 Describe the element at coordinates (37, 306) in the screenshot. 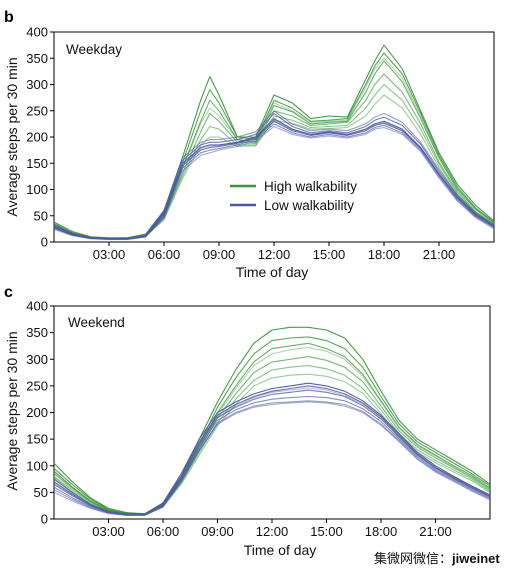

I see `y-tick-label-weekend-9: 400` at that location.